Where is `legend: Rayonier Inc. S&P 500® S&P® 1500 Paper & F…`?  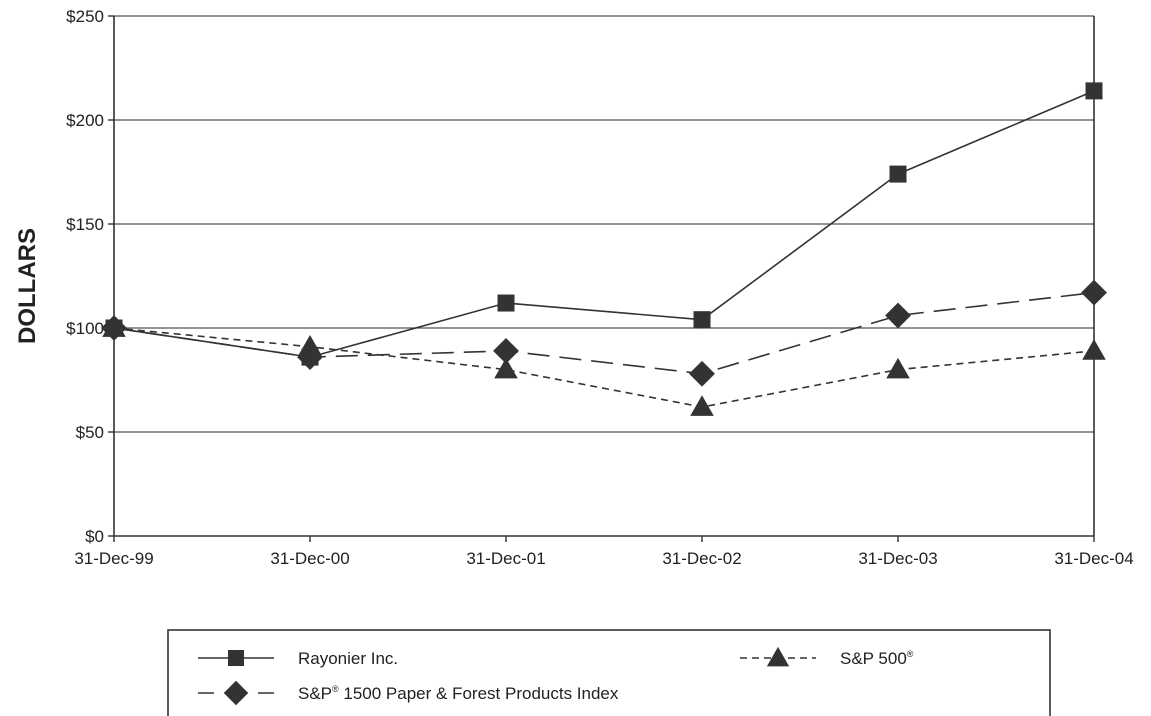
legend: Rayonier Inc. S&P 500® S&P® 1500 Paper & F… is located at coordinates (609, 672).